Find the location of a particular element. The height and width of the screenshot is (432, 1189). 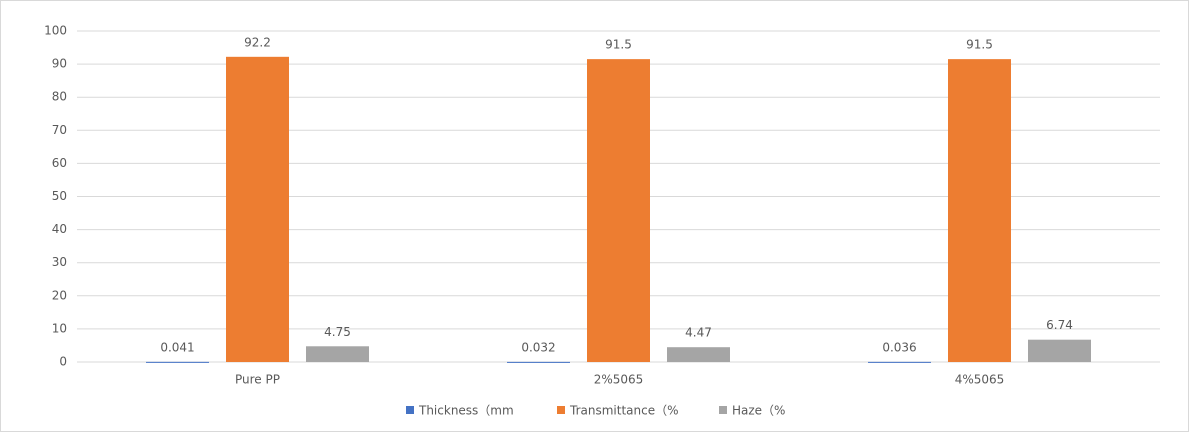

data-label: 0.036 is located at coordinates (899, 347).